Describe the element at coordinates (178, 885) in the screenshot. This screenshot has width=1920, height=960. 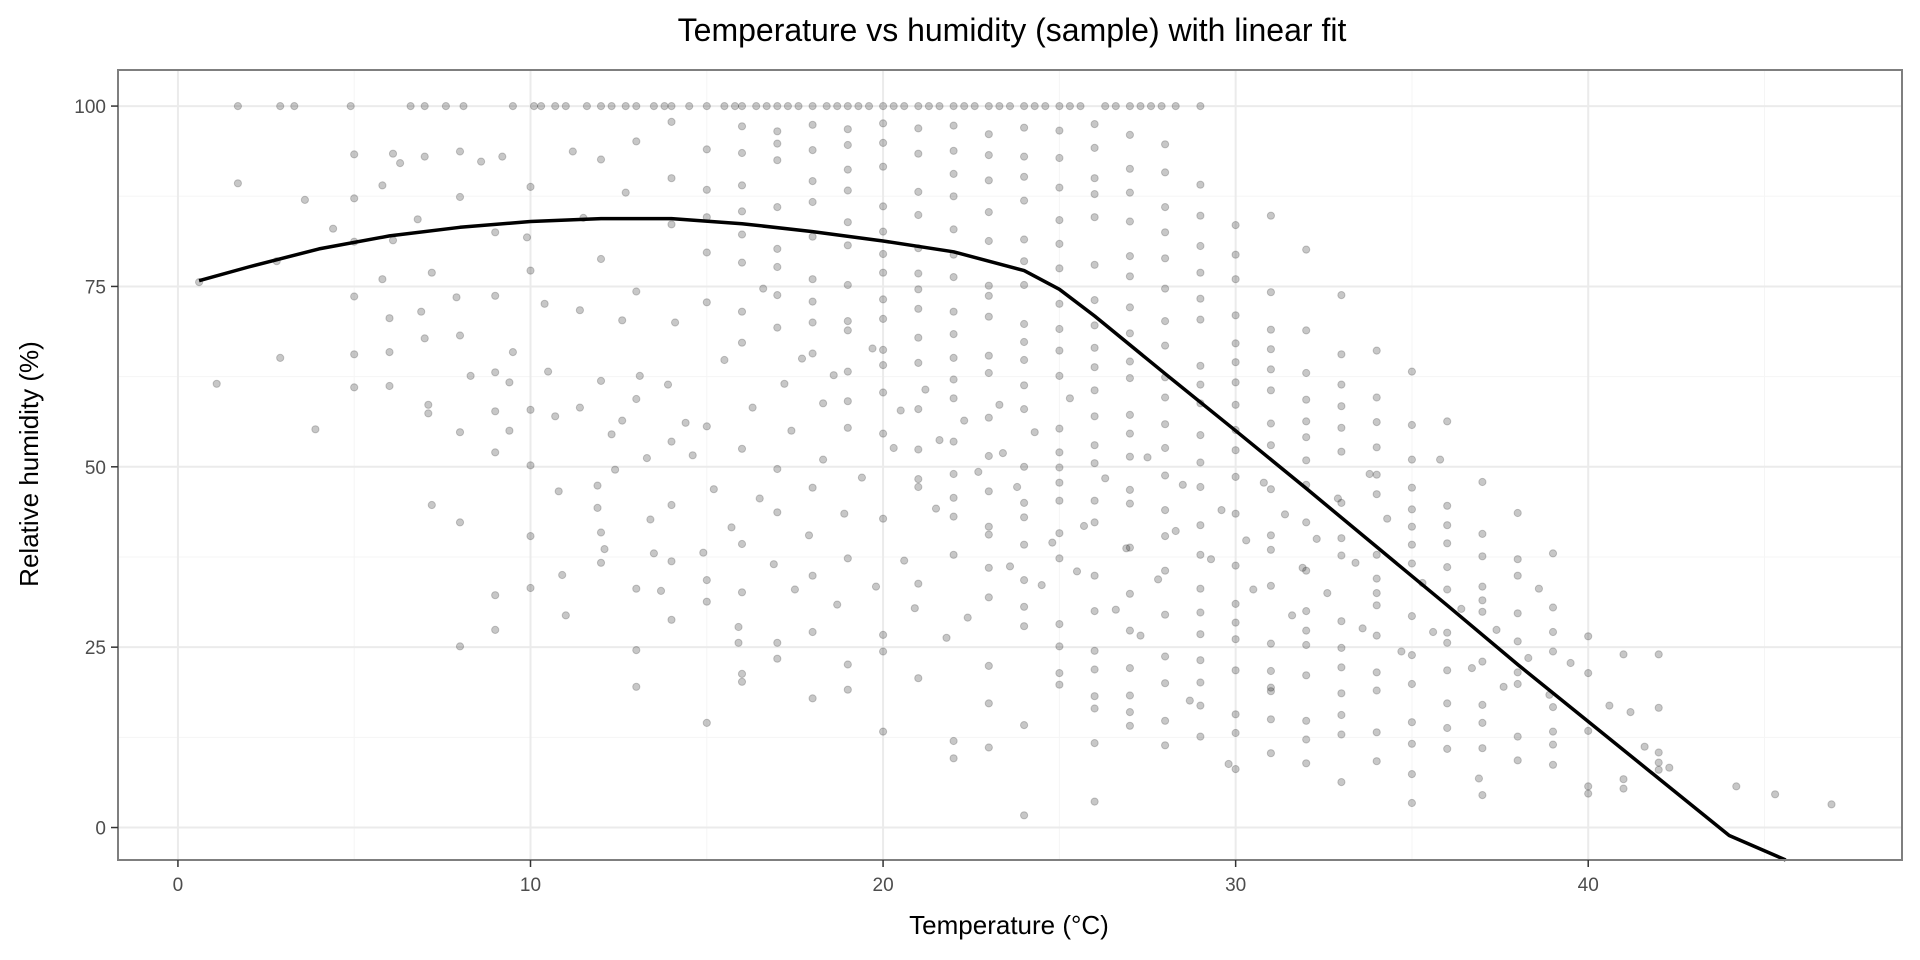
I see `x-tick-label: 0` at that location.